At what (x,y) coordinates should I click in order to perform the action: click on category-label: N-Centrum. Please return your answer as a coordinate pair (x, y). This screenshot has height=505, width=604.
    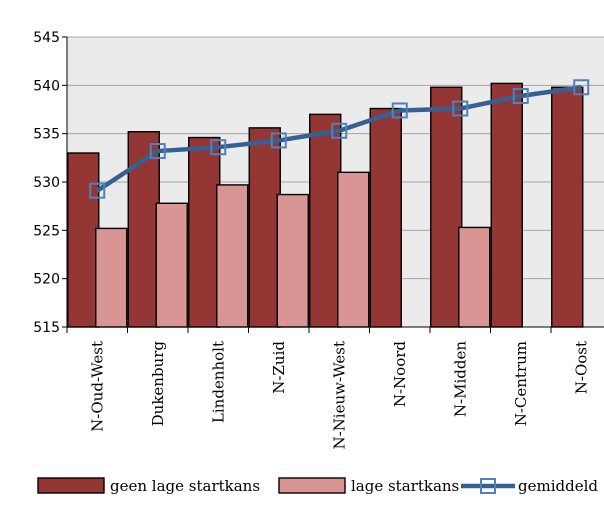
    Looking at the image, I should click on (521, 383).